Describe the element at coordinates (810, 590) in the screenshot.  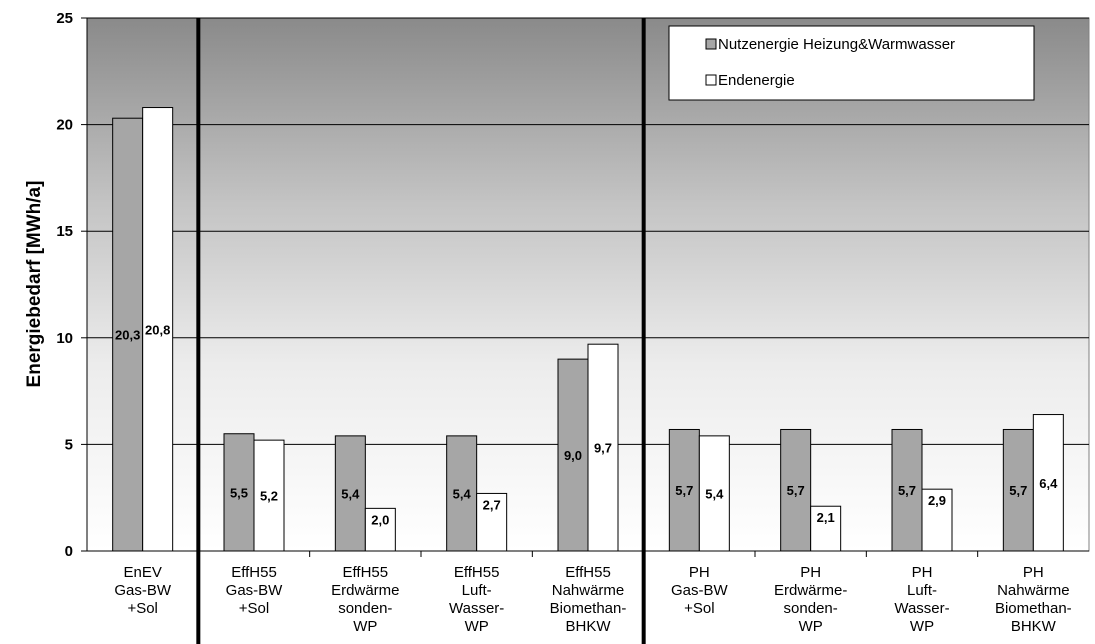
I see `x-category-label-line: Erdwärme-` at that location.